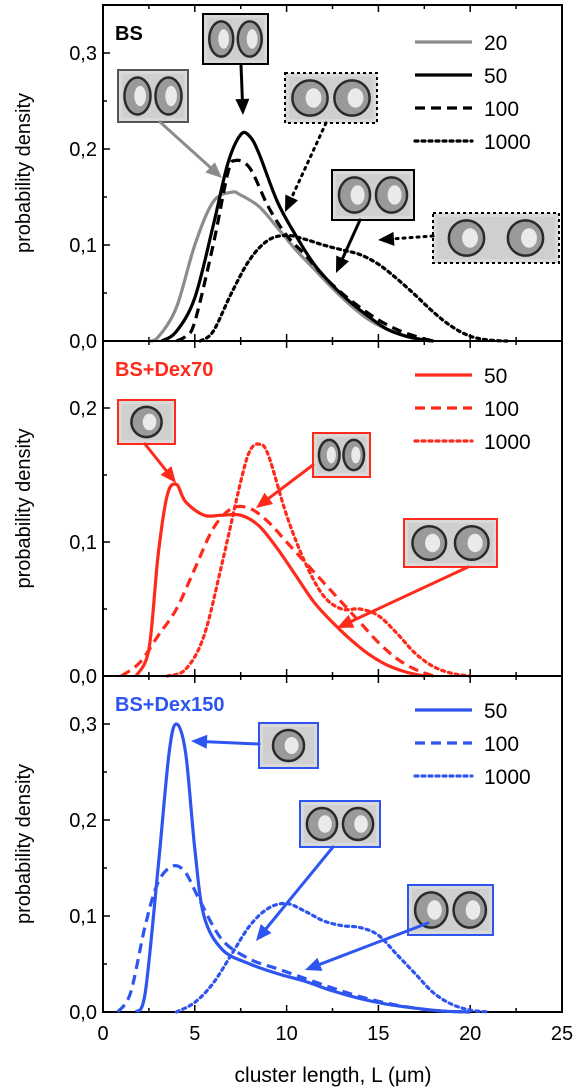  What do you see at coordinates (286, 1034) in the screenshot?
I see `x-tick-label: 10` at bounding box center [286, 1034].